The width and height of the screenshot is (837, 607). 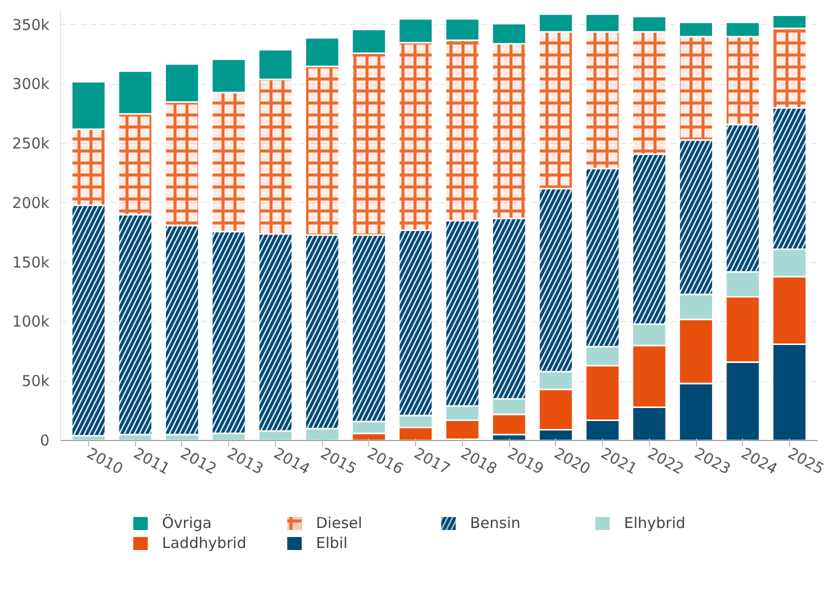 I want to click on y-tick-label: 0, so click(x=45, y=441).